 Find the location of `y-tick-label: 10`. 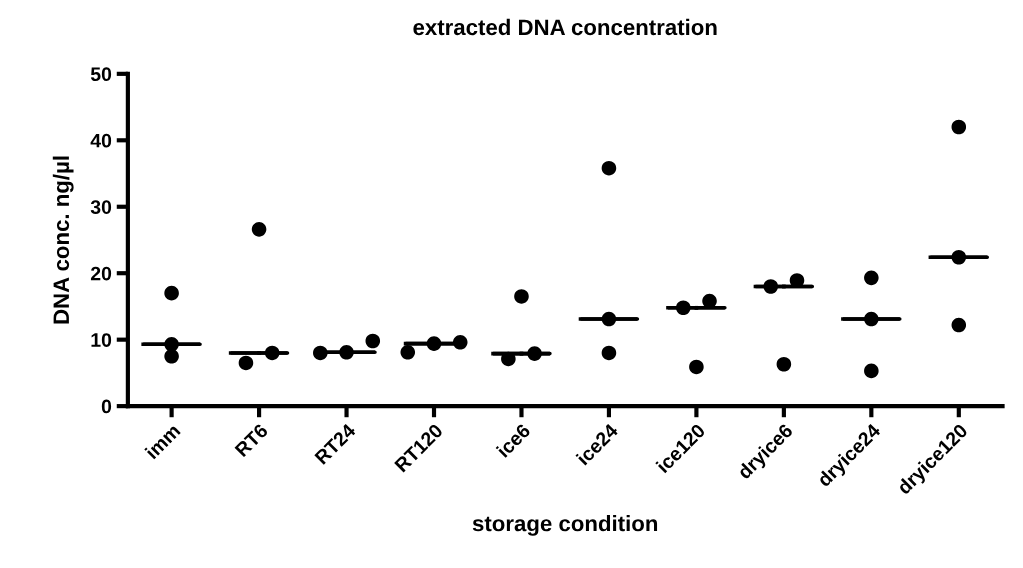

y-tick-label: 10 is located at coordinates (101, 340).